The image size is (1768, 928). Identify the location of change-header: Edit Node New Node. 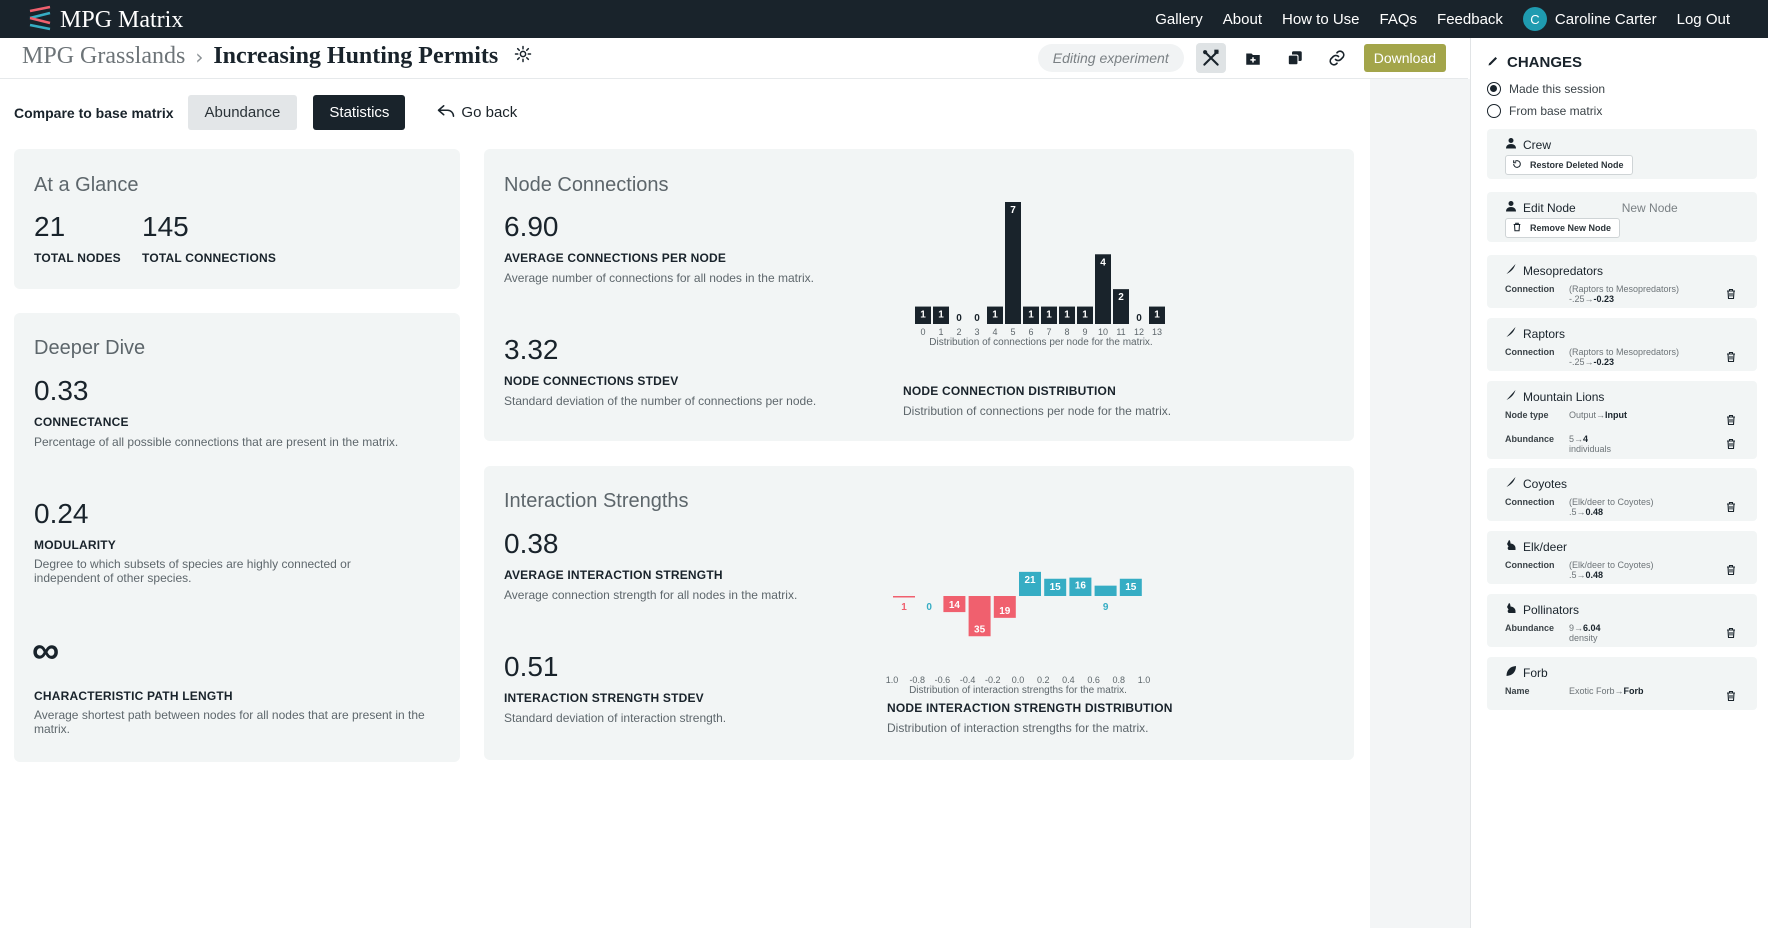
(1591, 207).